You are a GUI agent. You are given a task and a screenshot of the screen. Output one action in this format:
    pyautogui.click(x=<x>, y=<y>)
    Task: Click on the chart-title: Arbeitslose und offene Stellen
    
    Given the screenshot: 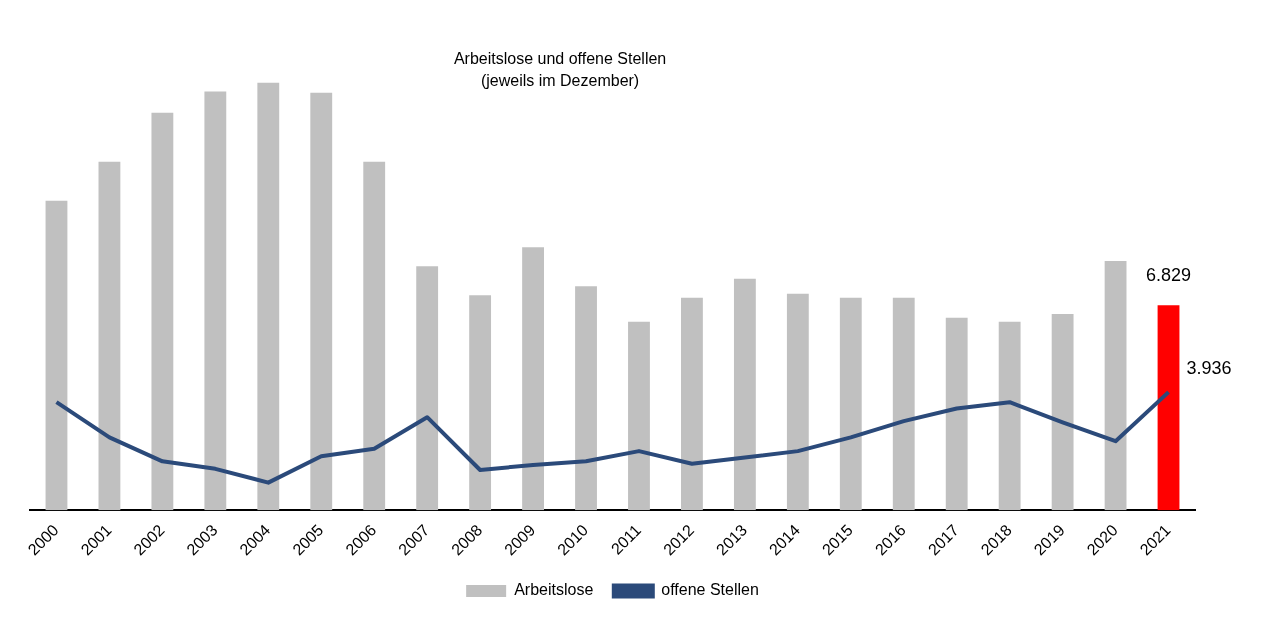 What is the action you would take?
    pyautogui.click(x=560, y=59)
    